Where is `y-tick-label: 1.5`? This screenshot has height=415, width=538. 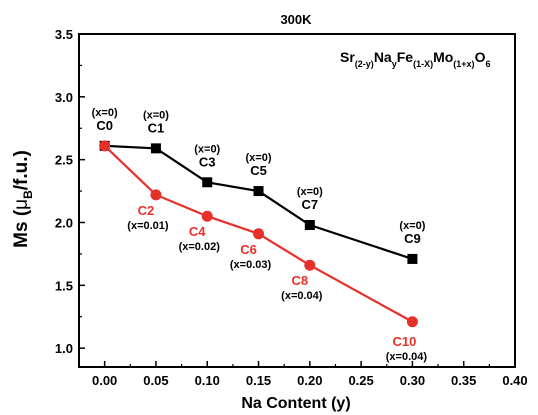
y-tick-label: 1.5 is located at coordinates (64, 285).